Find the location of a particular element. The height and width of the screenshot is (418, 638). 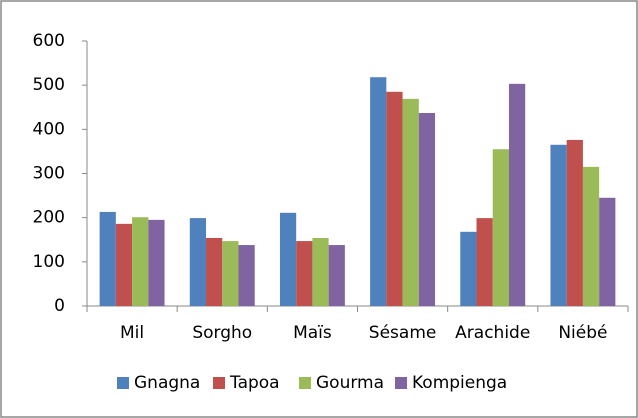

y-tick-label: 200 is located at coordinates (49, 218).